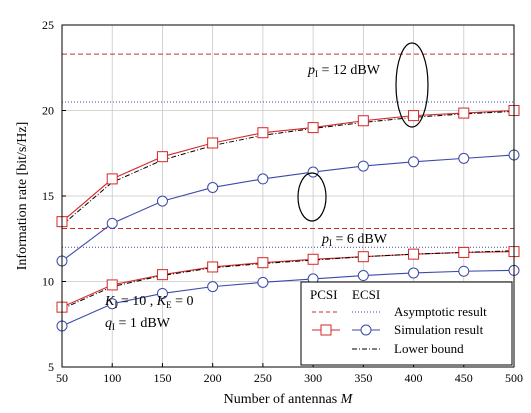 The width and height of the screenshot is (531, 413). What do you see at coordinates (429, 348) in the screenshot?
I see `legend-label-lower: Lower bound` at bounding box center [429, 348].